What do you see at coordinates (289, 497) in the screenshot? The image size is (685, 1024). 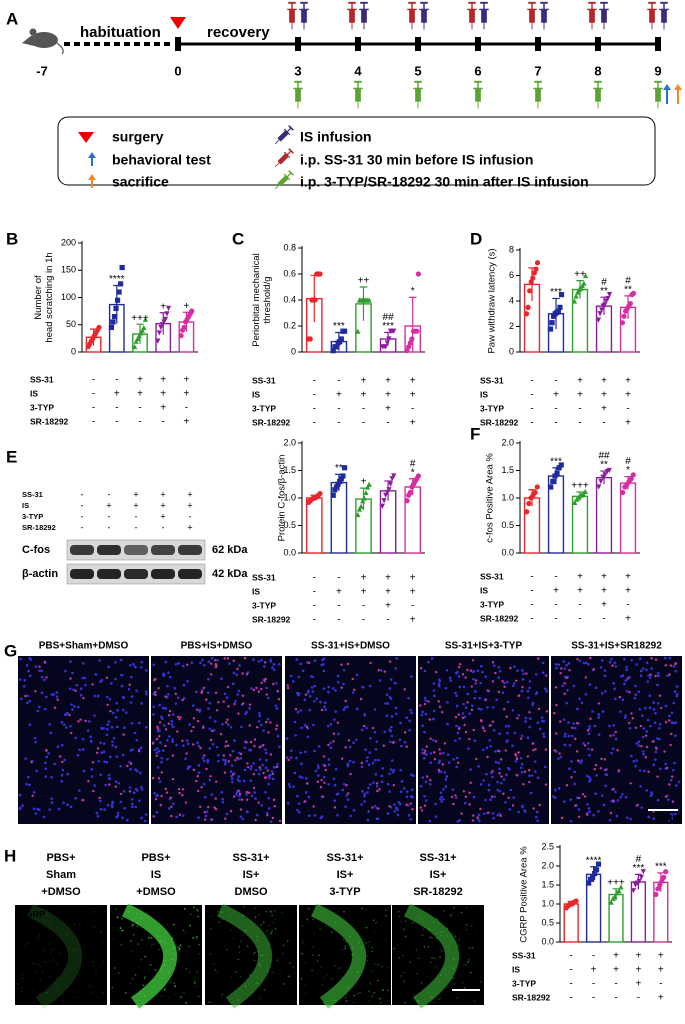 I see `y-tick-label: 1.0` at bounding box center [289, 497].